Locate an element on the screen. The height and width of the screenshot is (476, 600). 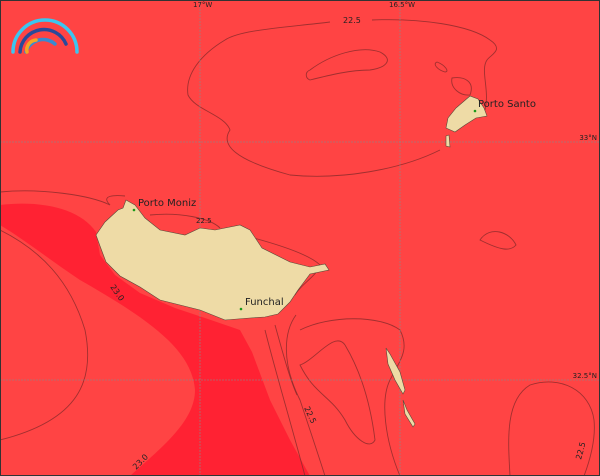
madeira-island is located at coordinates (212, 260).